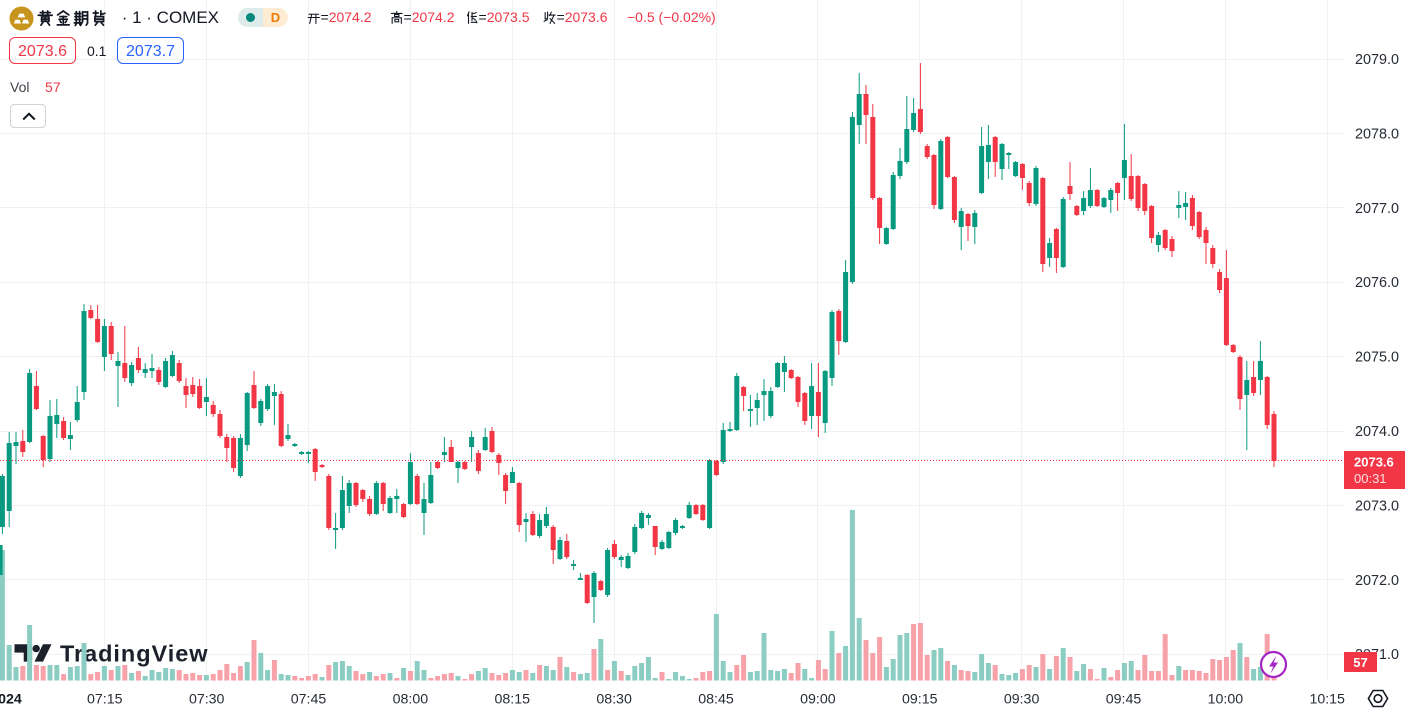  Describe the element at coordinates (411, 700) in the screenshot. I see `svg-text: 08:00` at that location.